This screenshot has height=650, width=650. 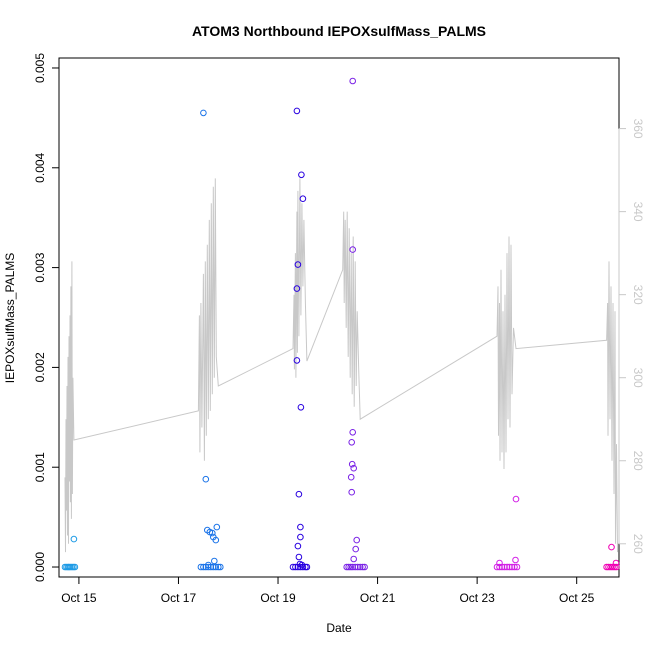 I want to click on chart-title: ATOM3 Northbound IEPOXsulfMass_PALMS, so click(x=339, y=31).